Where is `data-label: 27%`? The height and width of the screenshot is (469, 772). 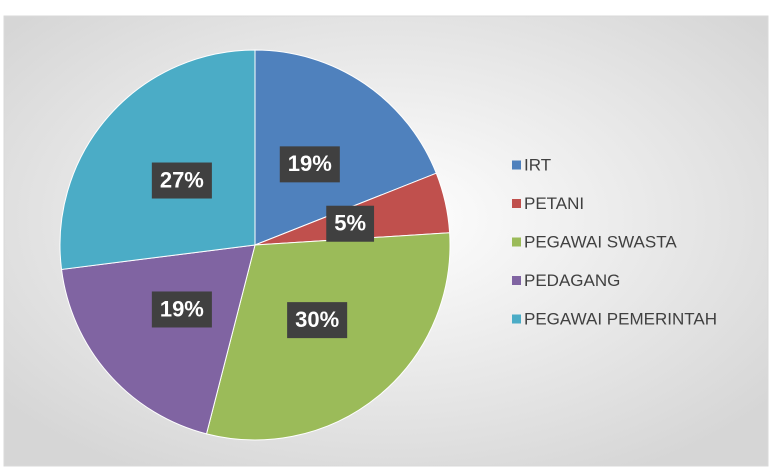
data-label: 27% is located at coordinates (182, 179).